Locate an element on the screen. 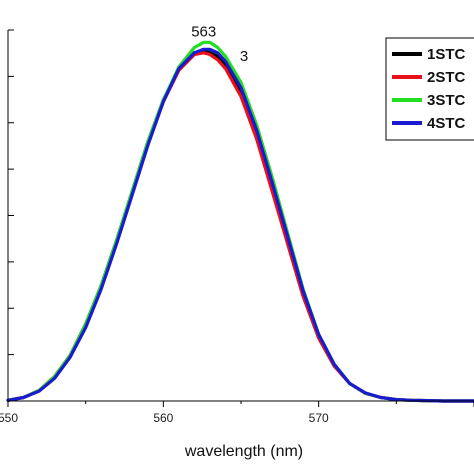  legend-label-3stc: 3STC is located at coordinates (446, 100).